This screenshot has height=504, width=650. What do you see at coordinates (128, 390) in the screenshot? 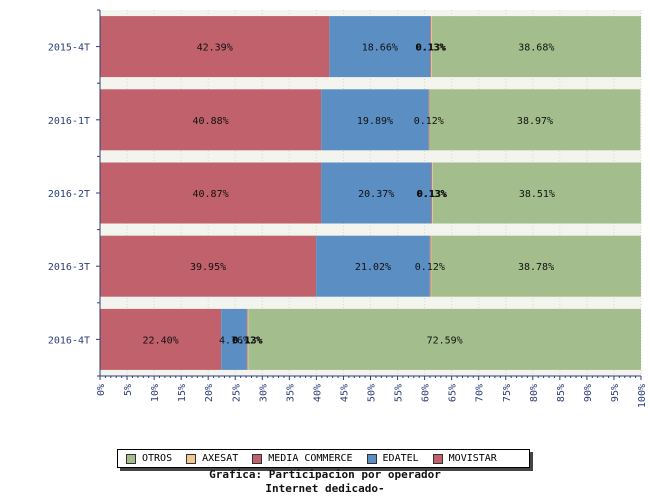
I see `x-tick-label: 5%` at bounding box center [128, 390].